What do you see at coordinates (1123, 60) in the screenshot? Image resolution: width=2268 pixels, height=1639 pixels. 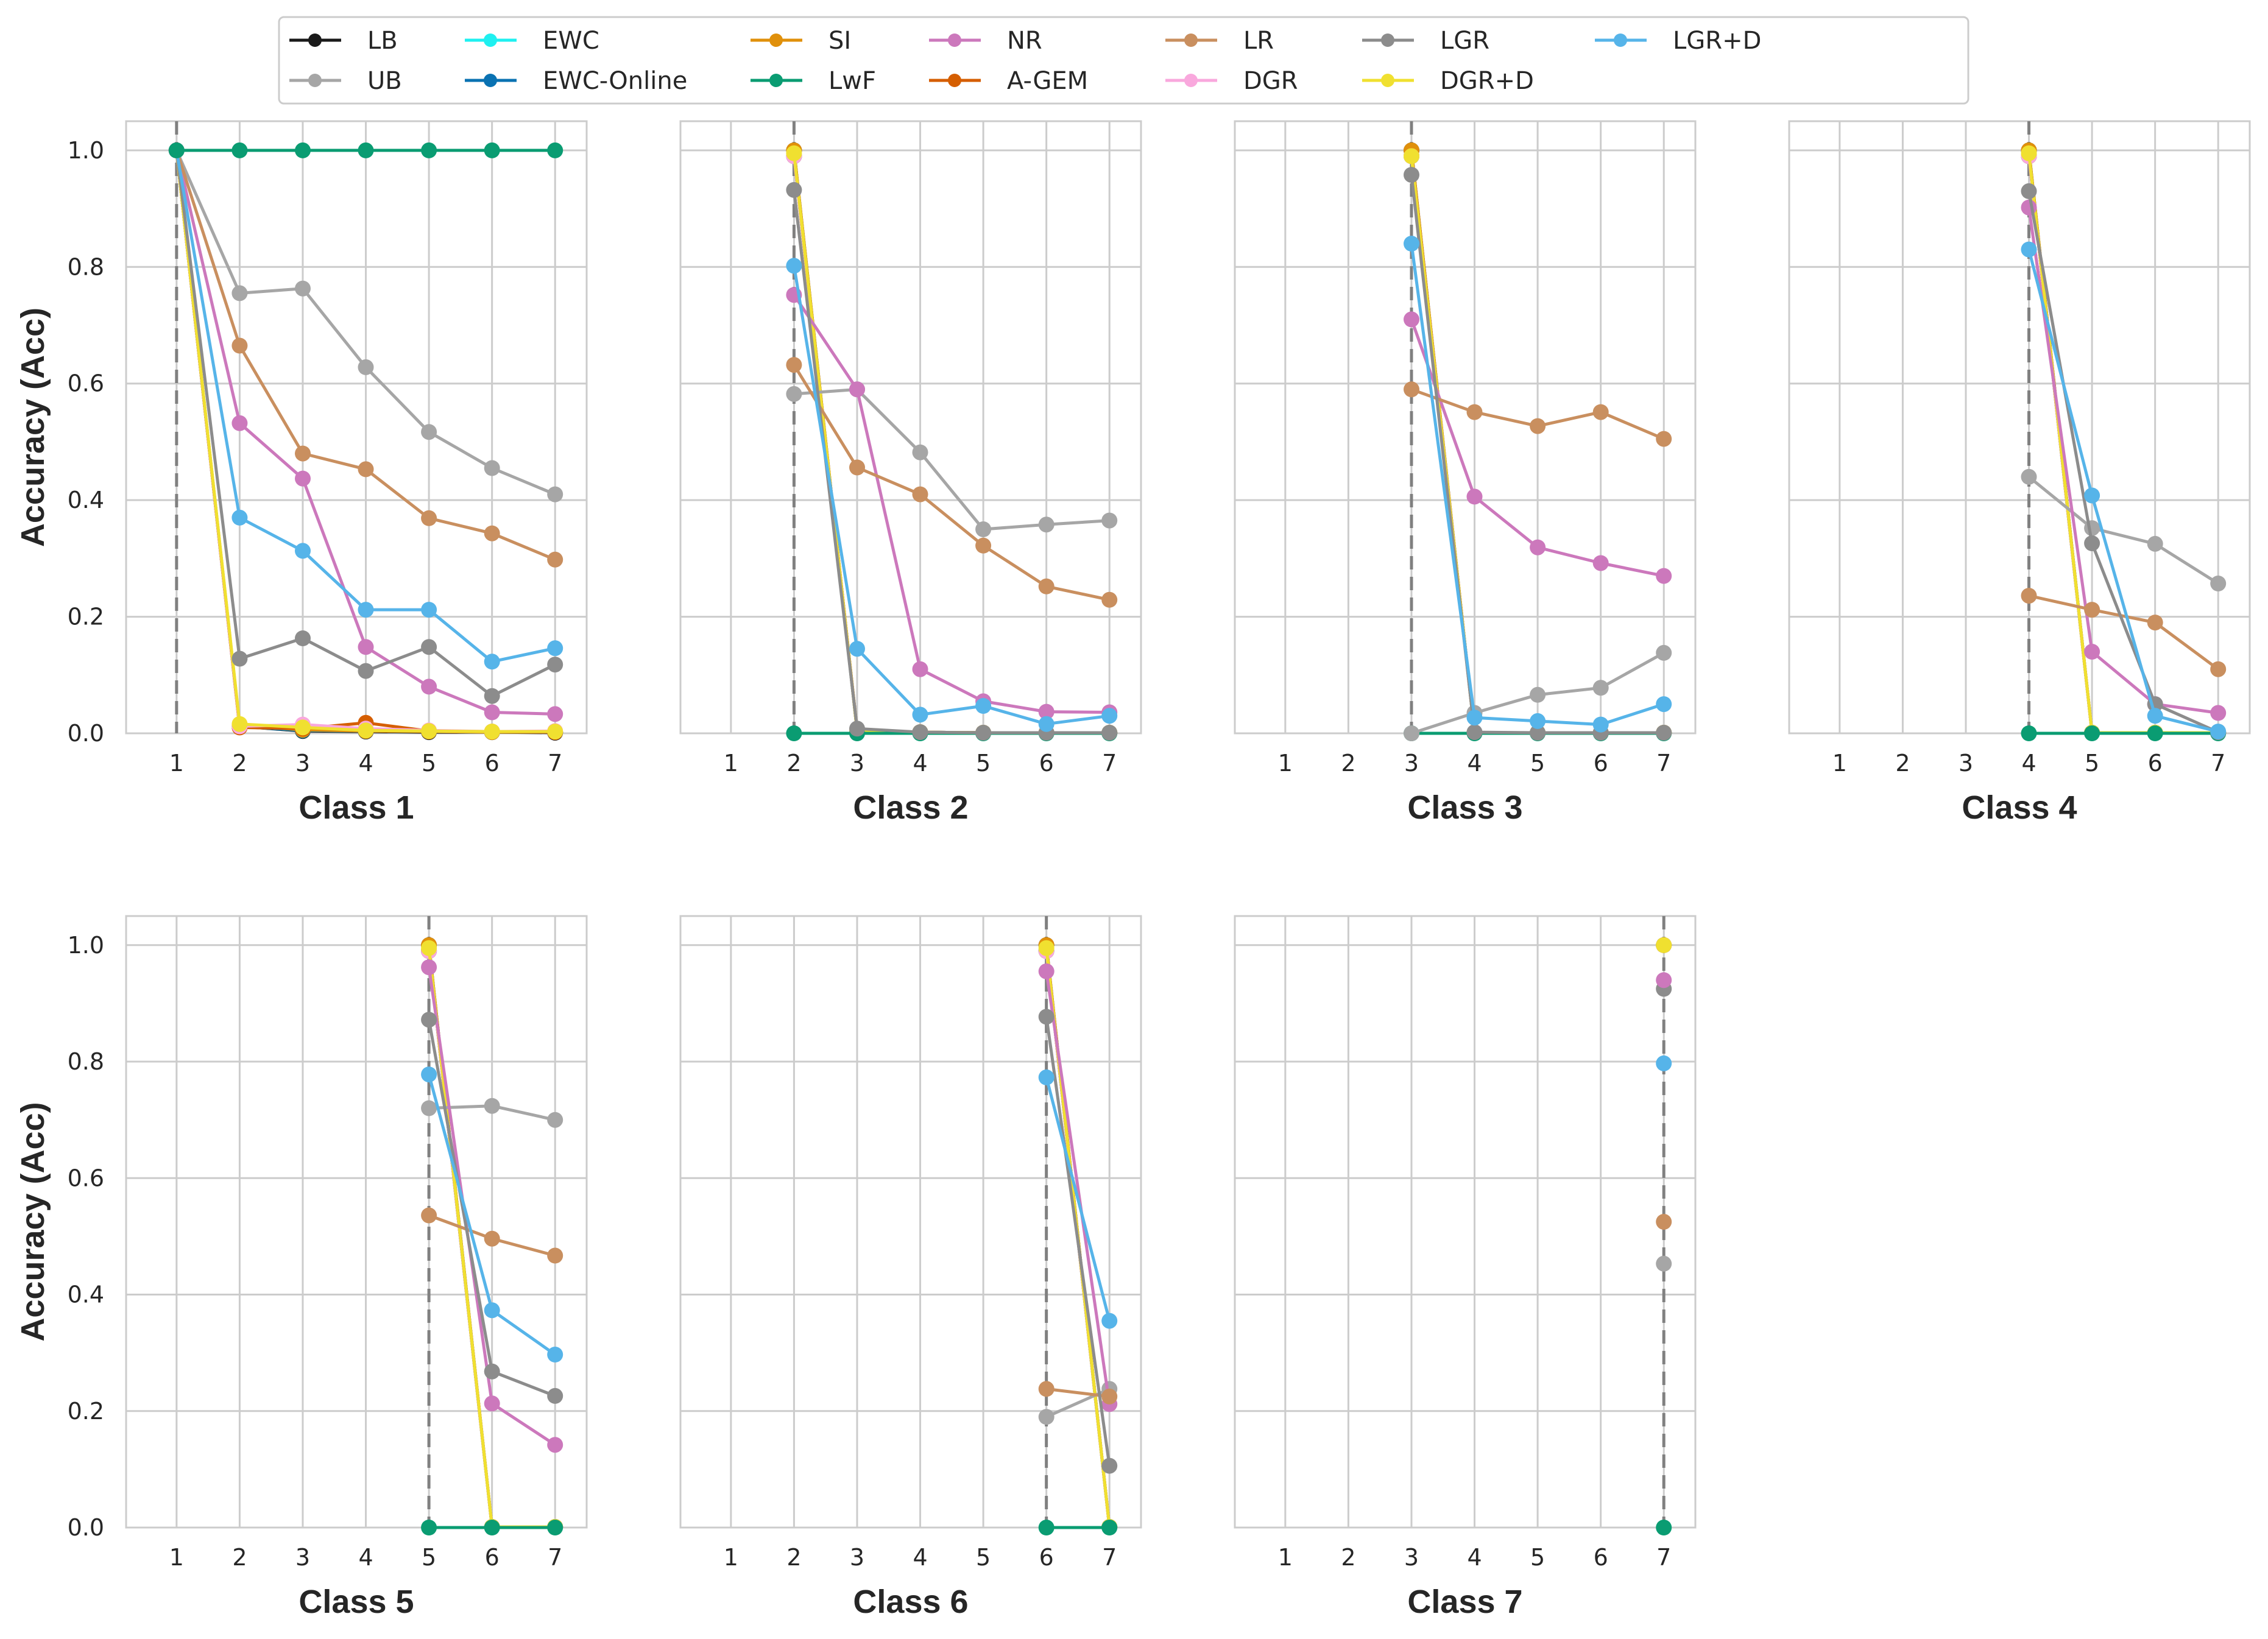 I see `legend-frame` at bounding box center [1123, 60].